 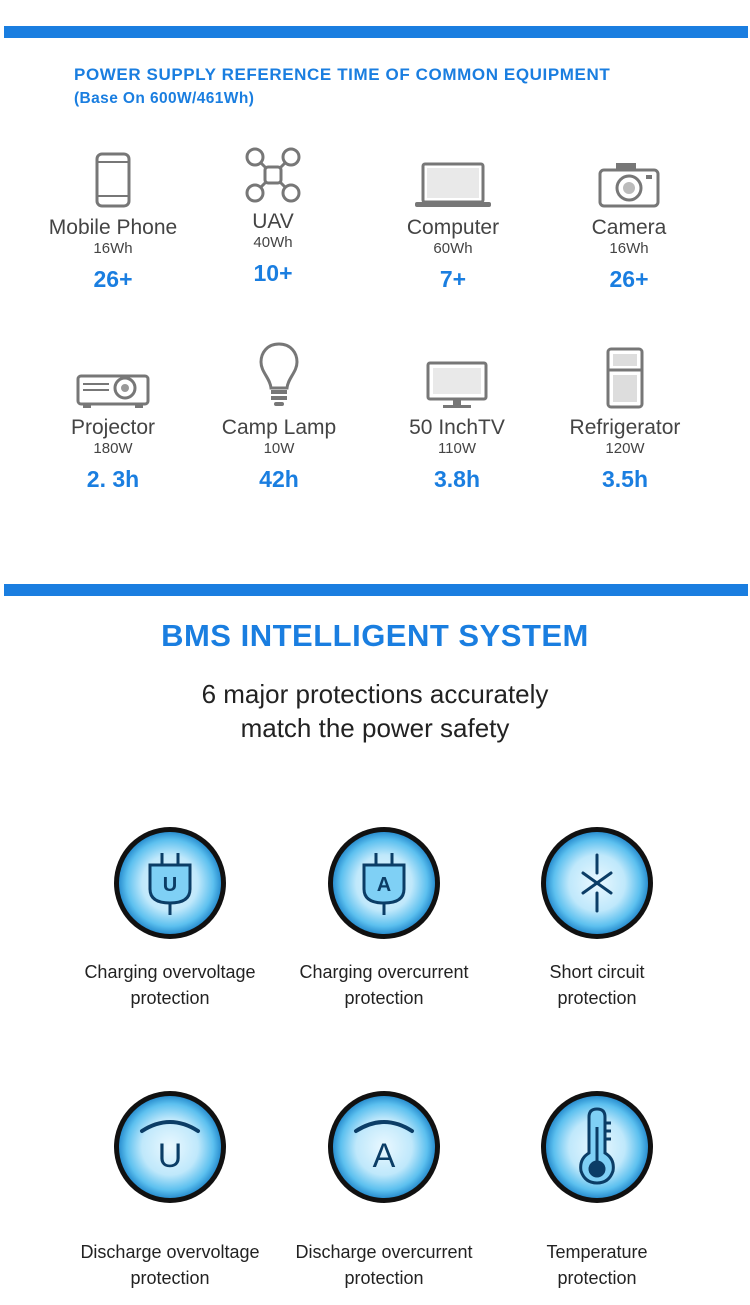 What do you see at coordinates (629, 227) in the screenshot?
I see `device-name: Camera` at bounding box center [629, 227].